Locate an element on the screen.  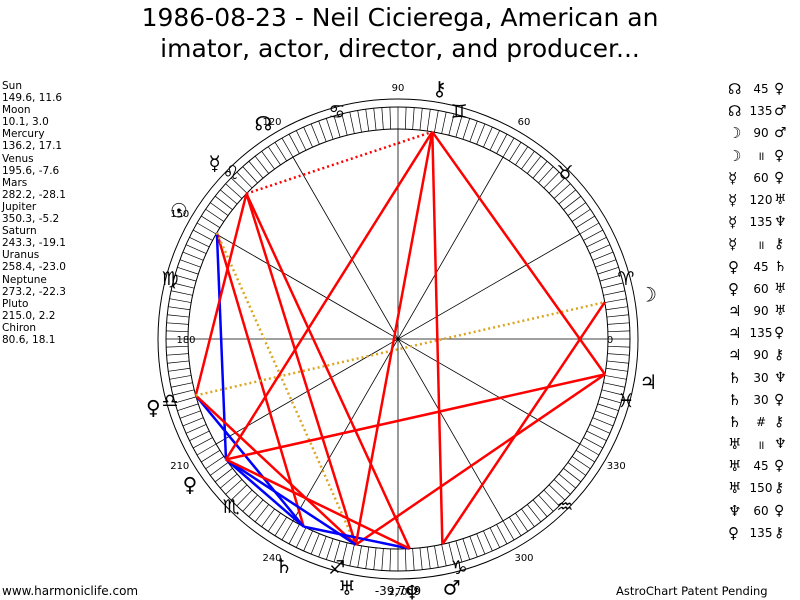
zodiac-sign-icon: ♋ is located at coordinates (336, 112).